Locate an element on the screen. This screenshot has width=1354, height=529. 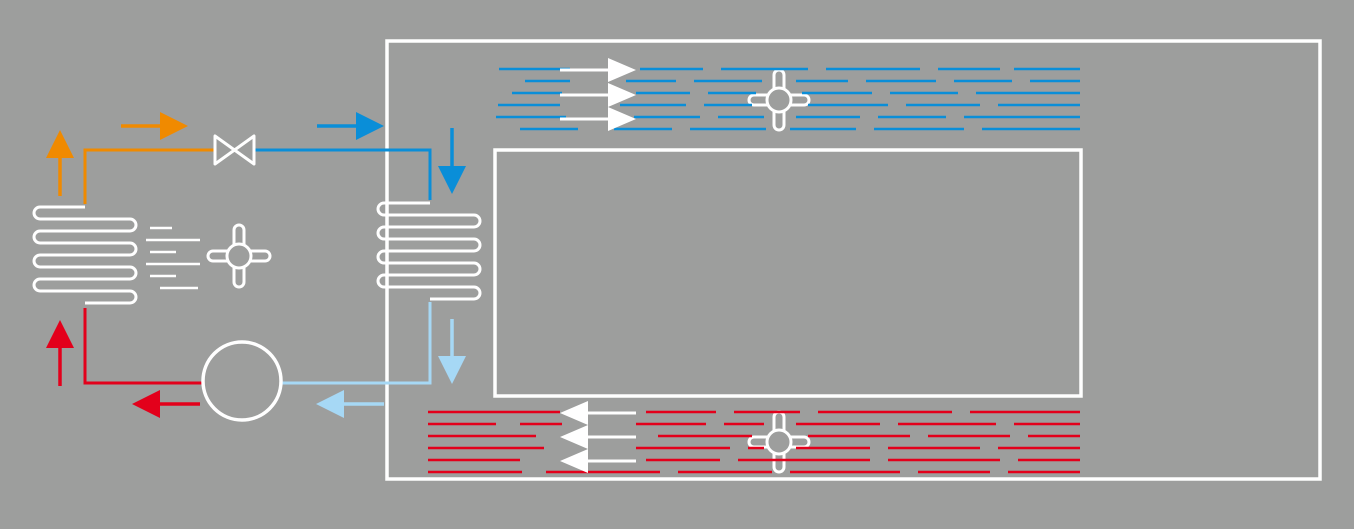
cold-return-line is located at coordinates (356, 343).